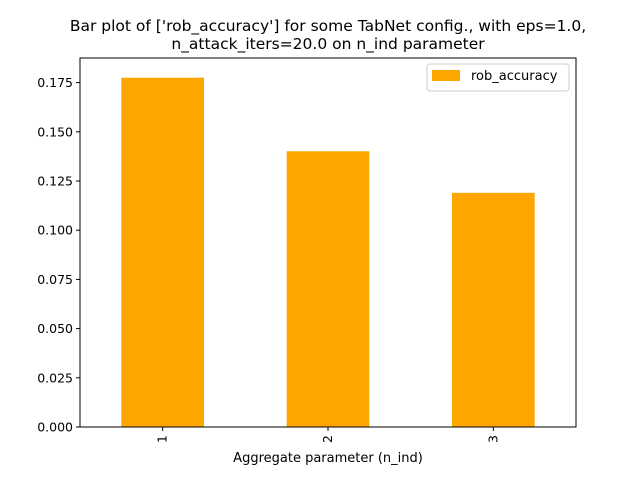 The image size is (640, 480). I want to click on y-tick-label: 0.050, so click(55, 328).